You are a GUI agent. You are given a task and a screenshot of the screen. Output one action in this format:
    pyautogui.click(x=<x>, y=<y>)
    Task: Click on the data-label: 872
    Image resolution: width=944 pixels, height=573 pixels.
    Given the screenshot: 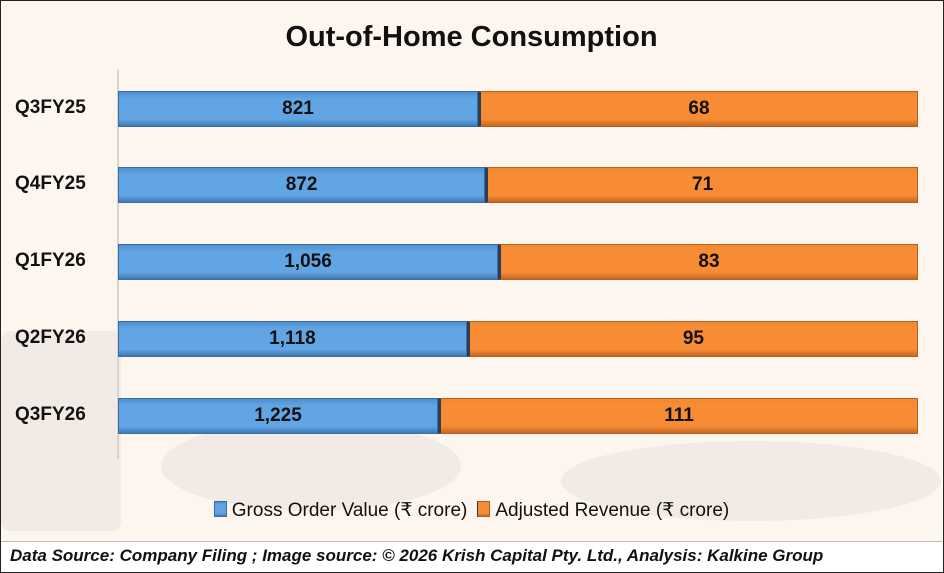 What is the action you would take?
    pyautogui.click(x=301, y=184)
    